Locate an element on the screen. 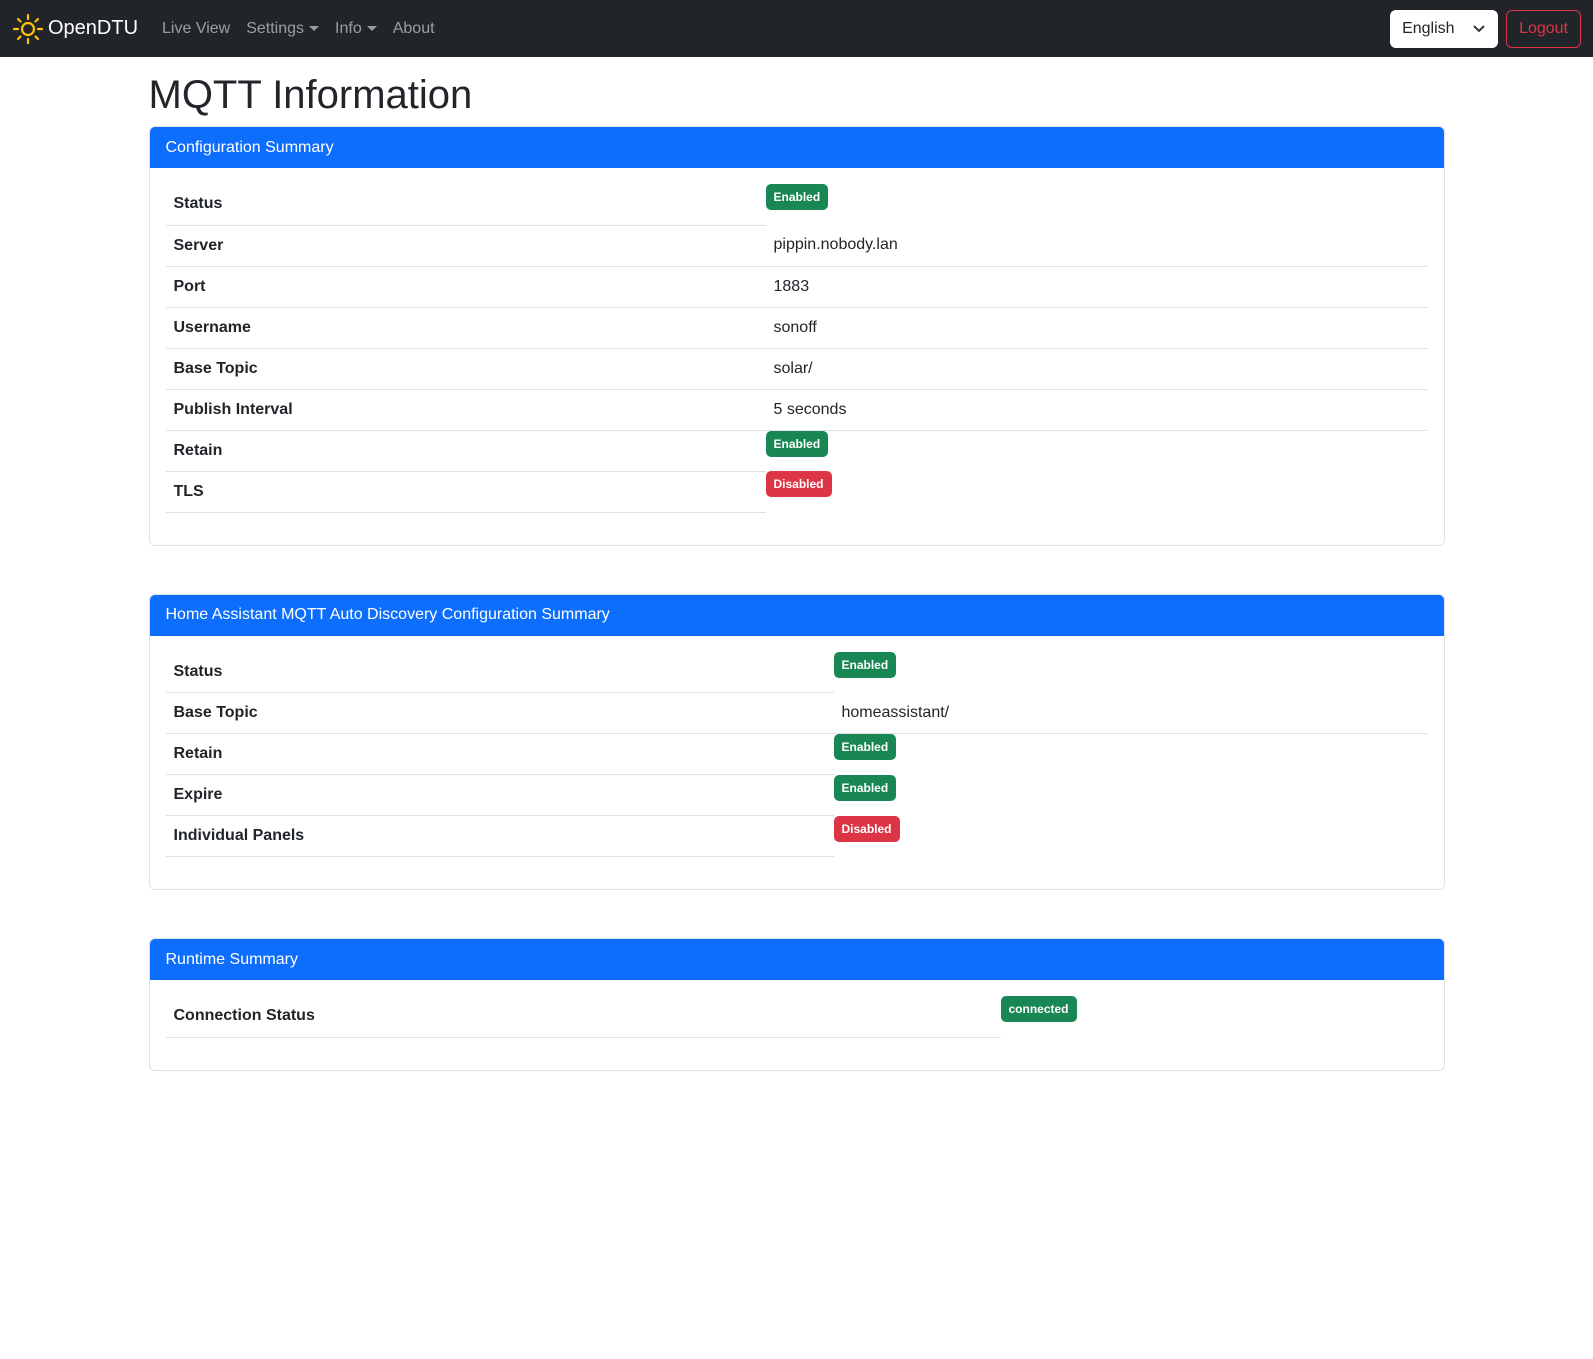  row-label: Publish Interval is located at coordinates (465, 410).